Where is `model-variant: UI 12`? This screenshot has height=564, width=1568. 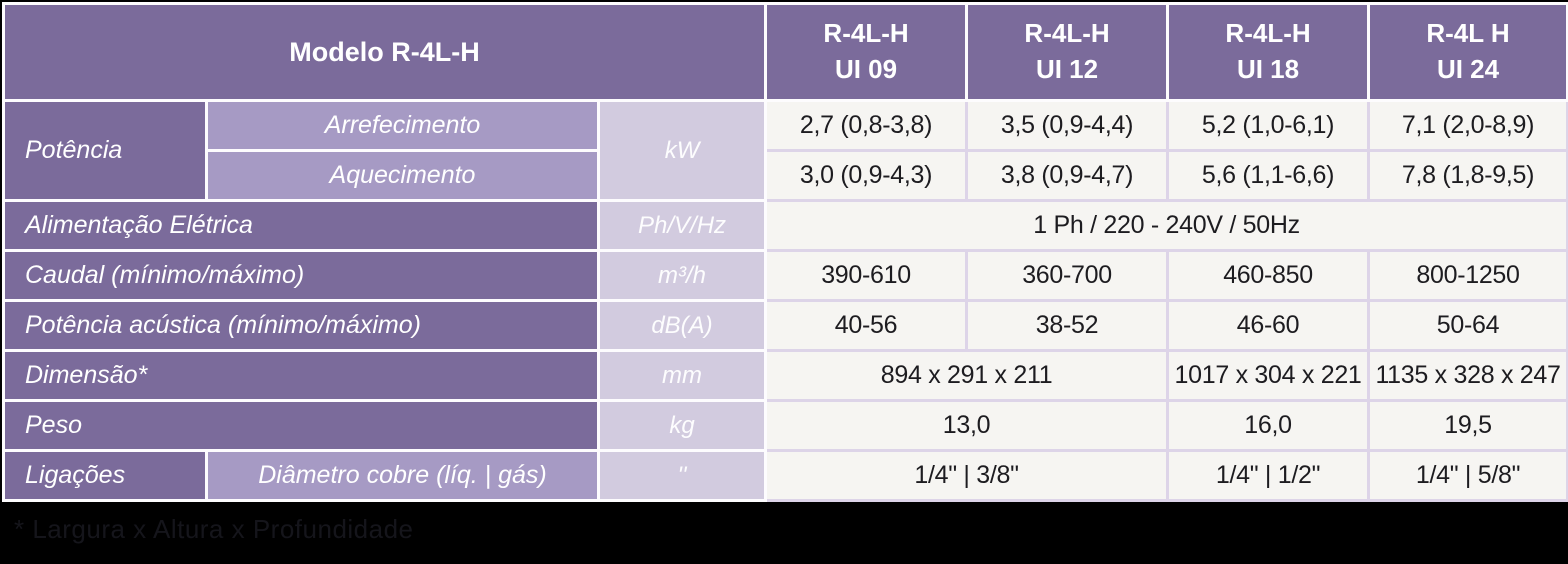 model-variant: UI 12 is located at coordinates (1067, 69).